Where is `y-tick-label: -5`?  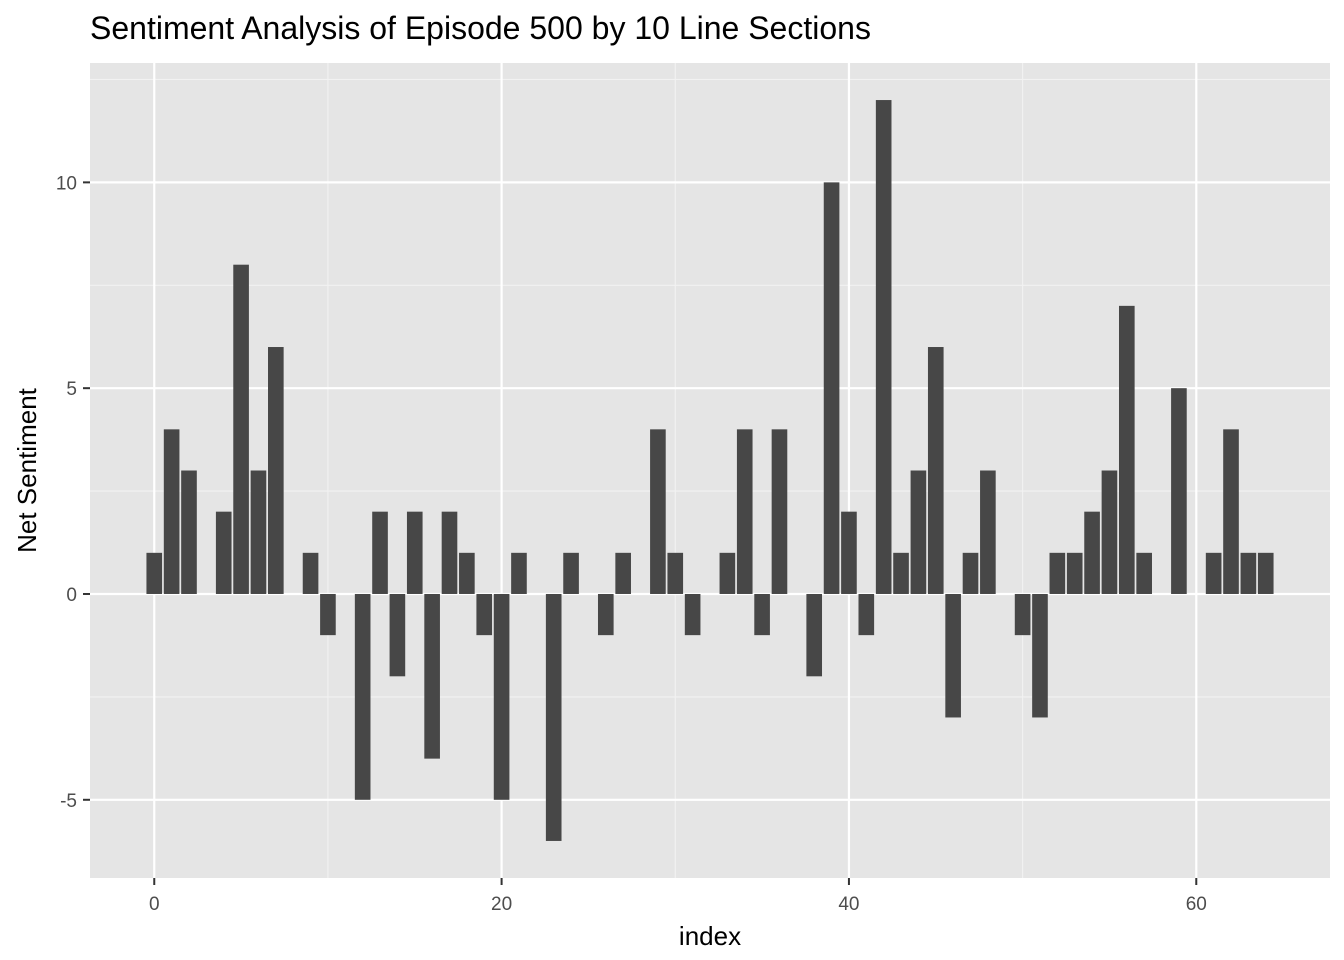
y-tick-label: -5 is located at coordinates (68, 801).